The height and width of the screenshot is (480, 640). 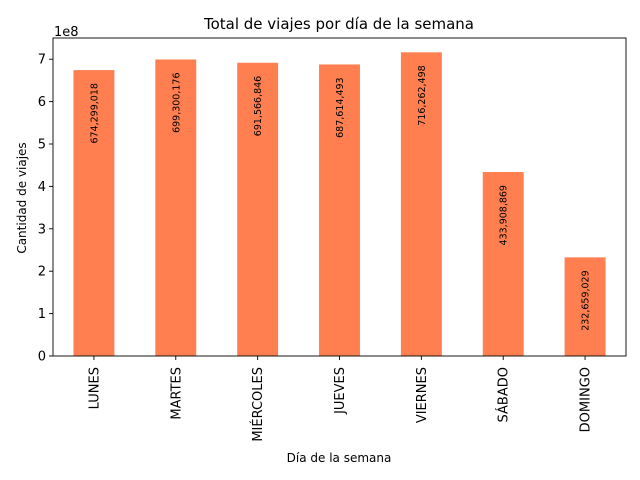 I want to click on bar-value-label: 699,300,176, so click(x=176, y=102).